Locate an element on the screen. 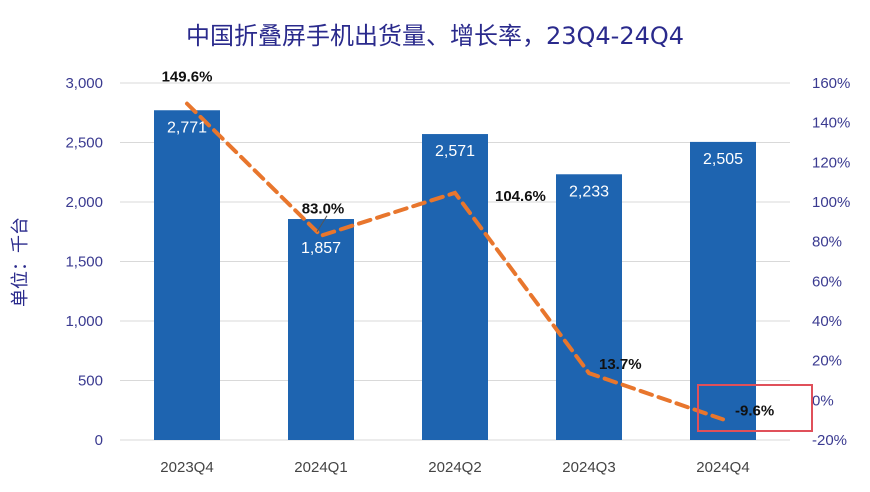 Image resolution: width=870 pixels, height=492 pixels. bar-value-label: 1,857 is located at coordinates (321, 248).